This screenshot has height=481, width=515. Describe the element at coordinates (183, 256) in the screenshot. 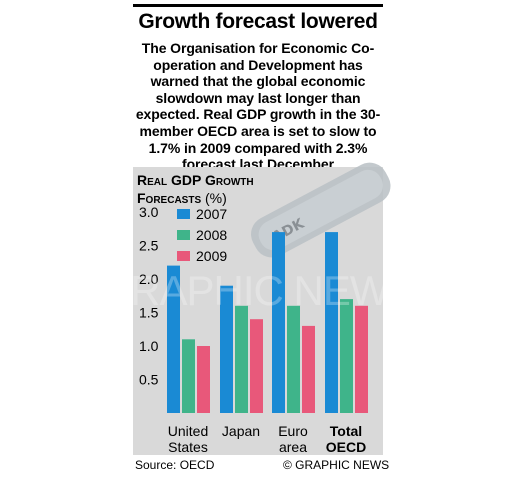

I see `legend-swatch-2009` at that location.